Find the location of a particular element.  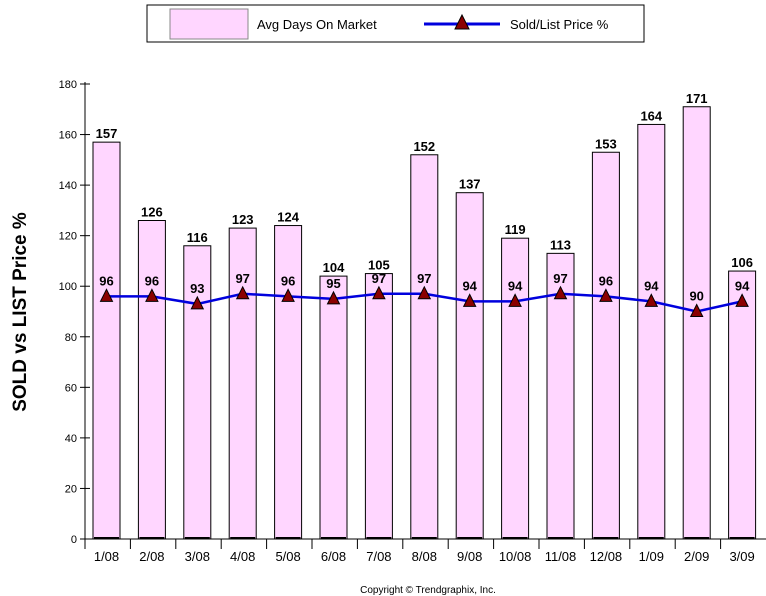

line-marker-2/09 is located at coordinates (696, 310).